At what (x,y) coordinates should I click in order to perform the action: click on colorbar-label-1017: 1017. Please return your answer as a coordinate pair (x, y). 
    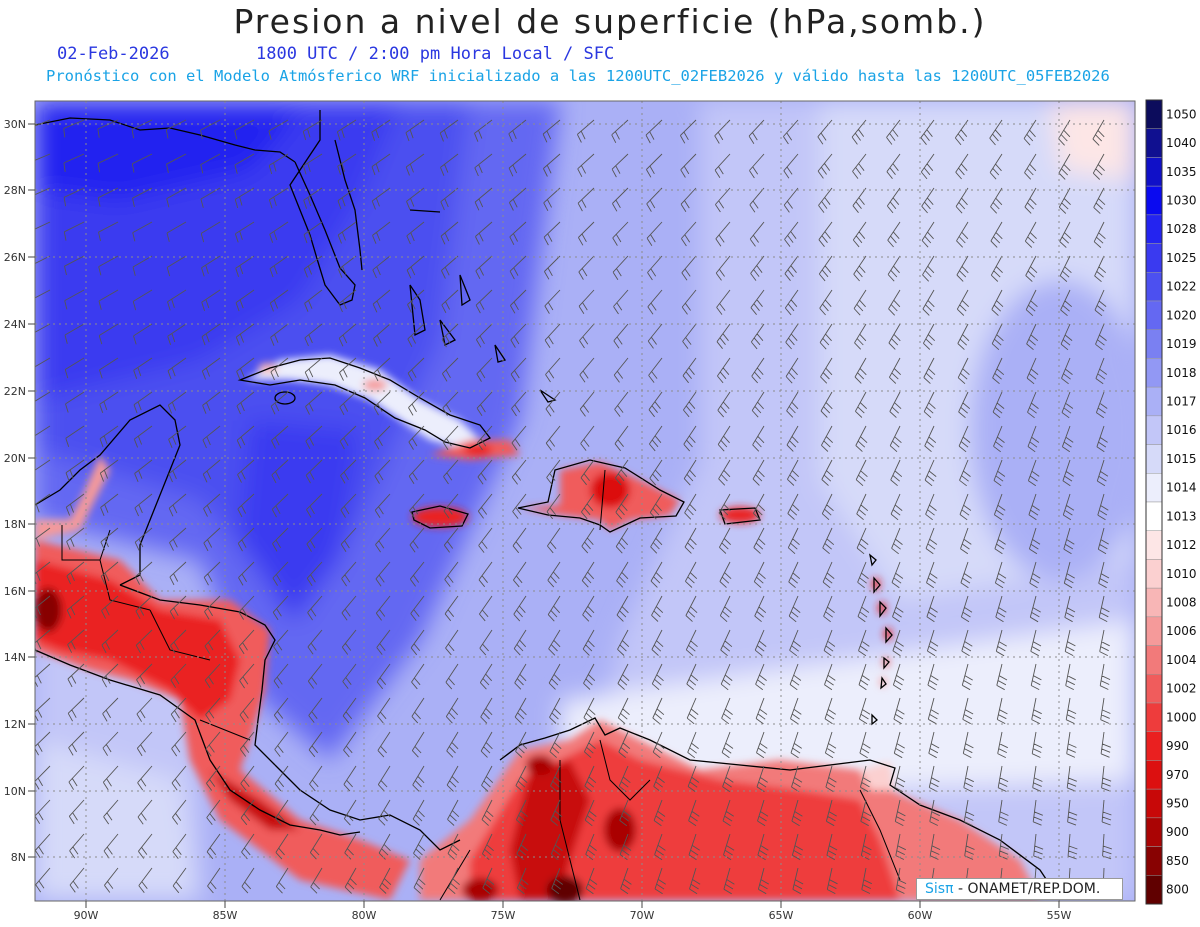
    Looking at the image, I should click on (1181, 402).